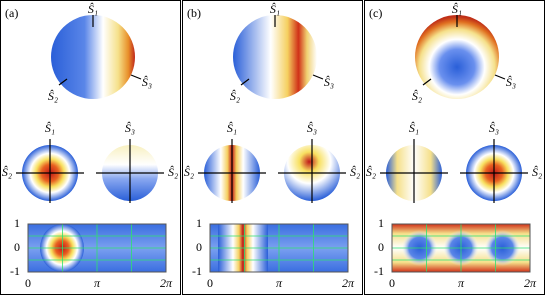  I want to click on panel-label: (b), so click(194, 13).